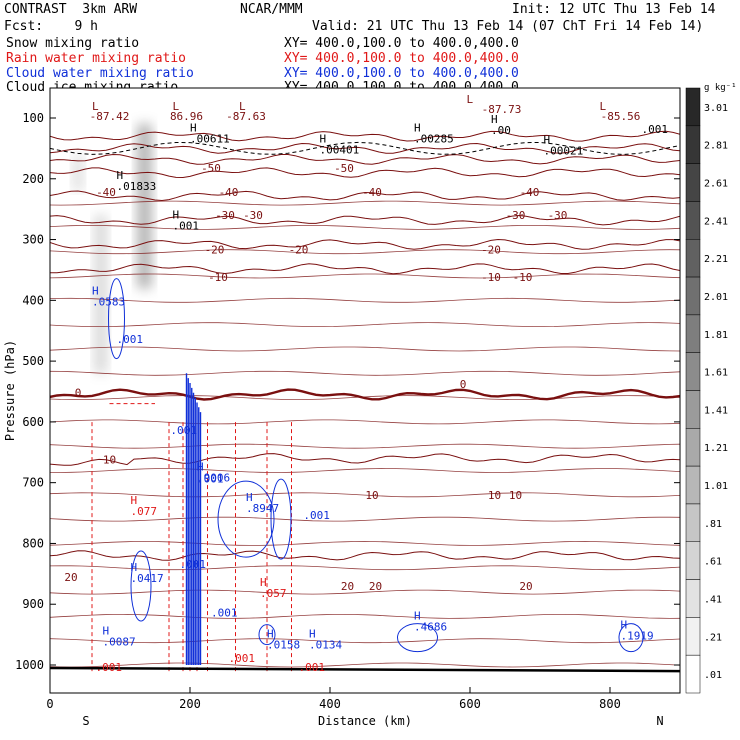  I want to click on extremum-value: .00401, so click(340, 149).